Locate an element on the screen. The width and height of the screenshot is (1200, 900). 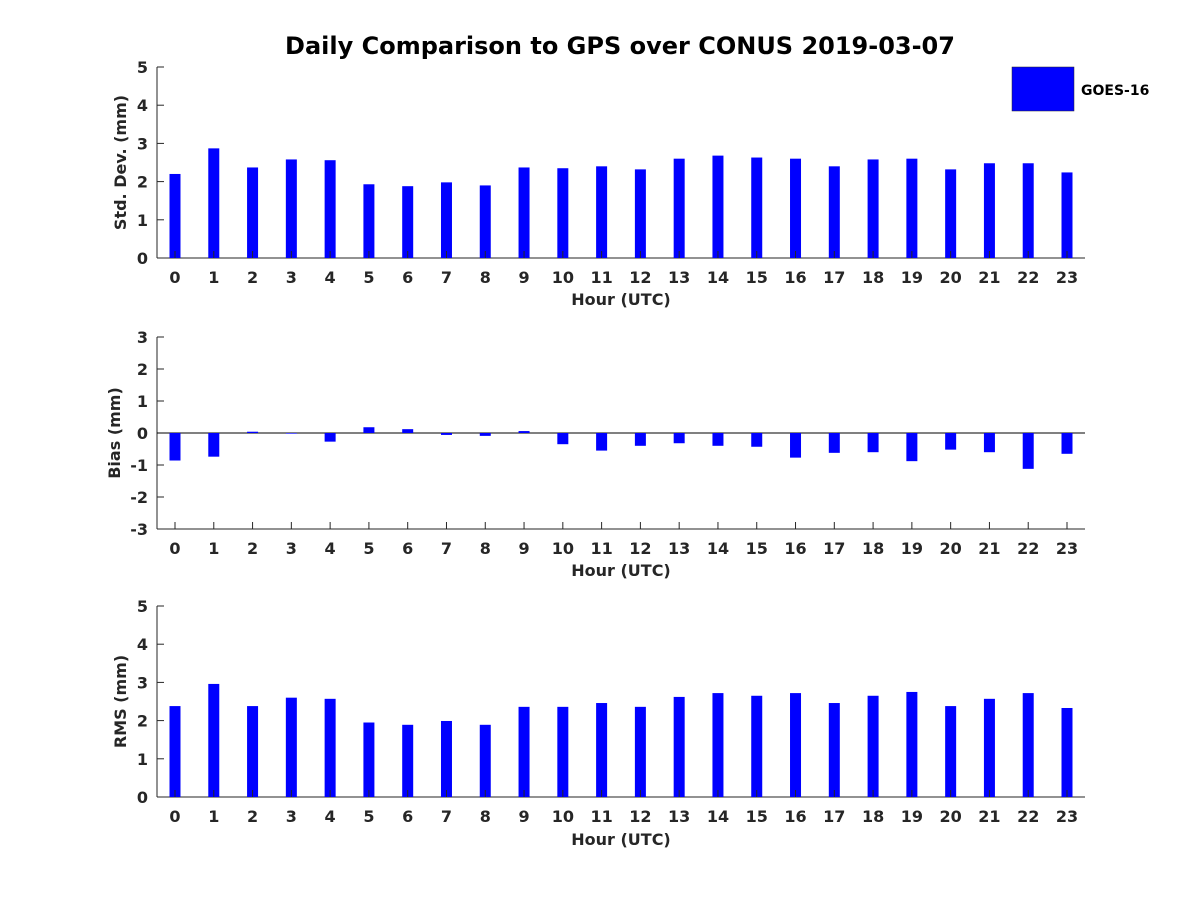
bias-y-tick-label: 1 is located at coordinates (142, 401).